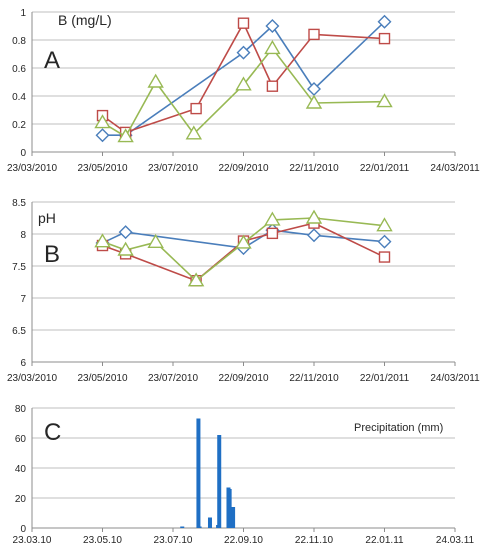  I want to click on x-tick-label: 23.07.10, so click(173, 540).